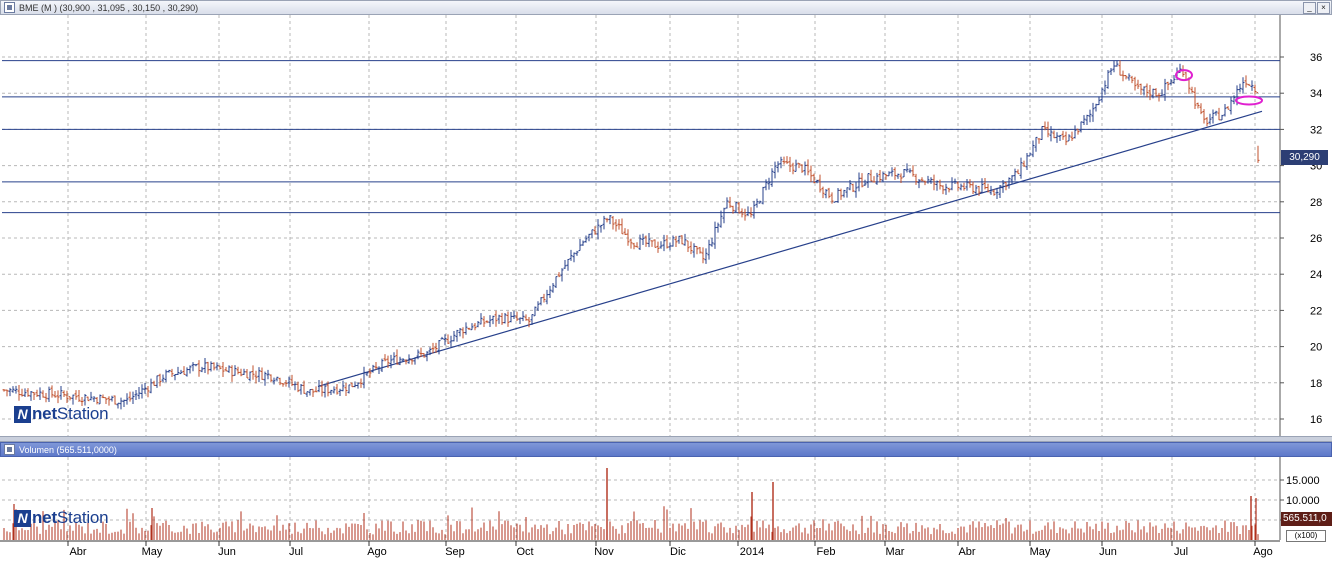 This screenshot has width=1332, height=561. Describe the element at coordinates (631, 504) in the screenshot. I see `volume-bars` at that location.